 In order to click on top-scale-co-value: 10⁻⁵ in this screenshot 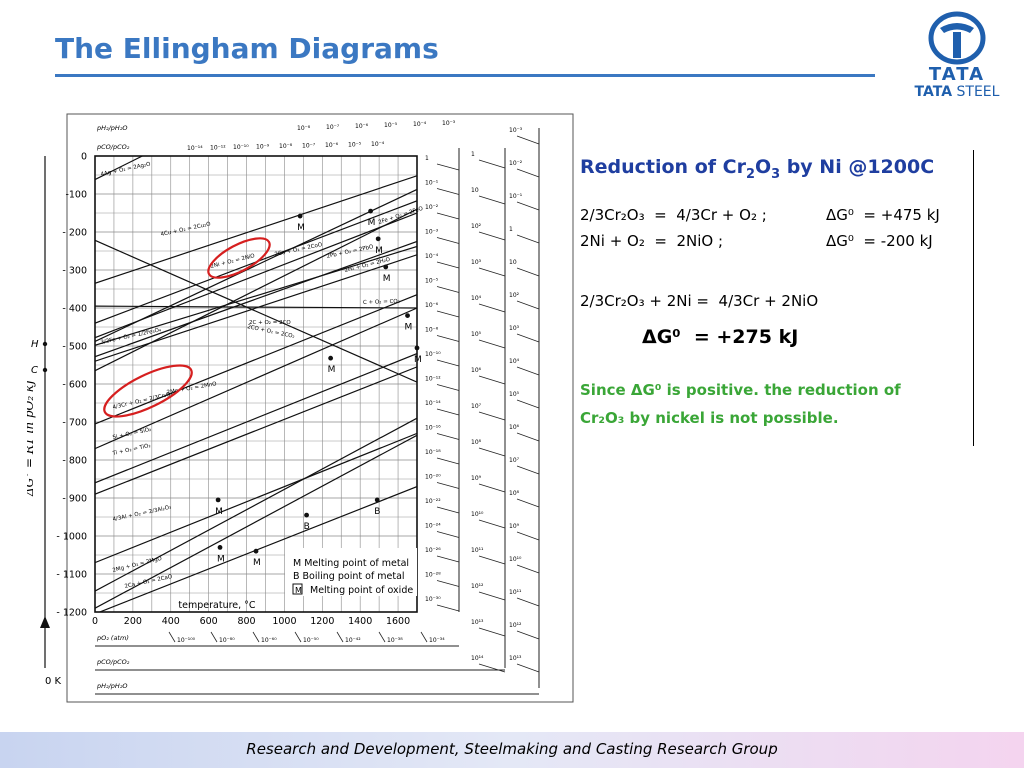, I will do `click(355, 145)`.